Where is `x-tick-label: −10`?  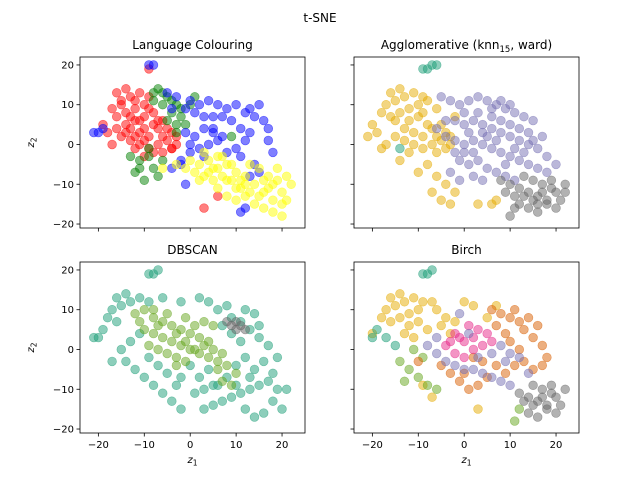
x-tick-label: −10 is located at coordinates (418, 445).